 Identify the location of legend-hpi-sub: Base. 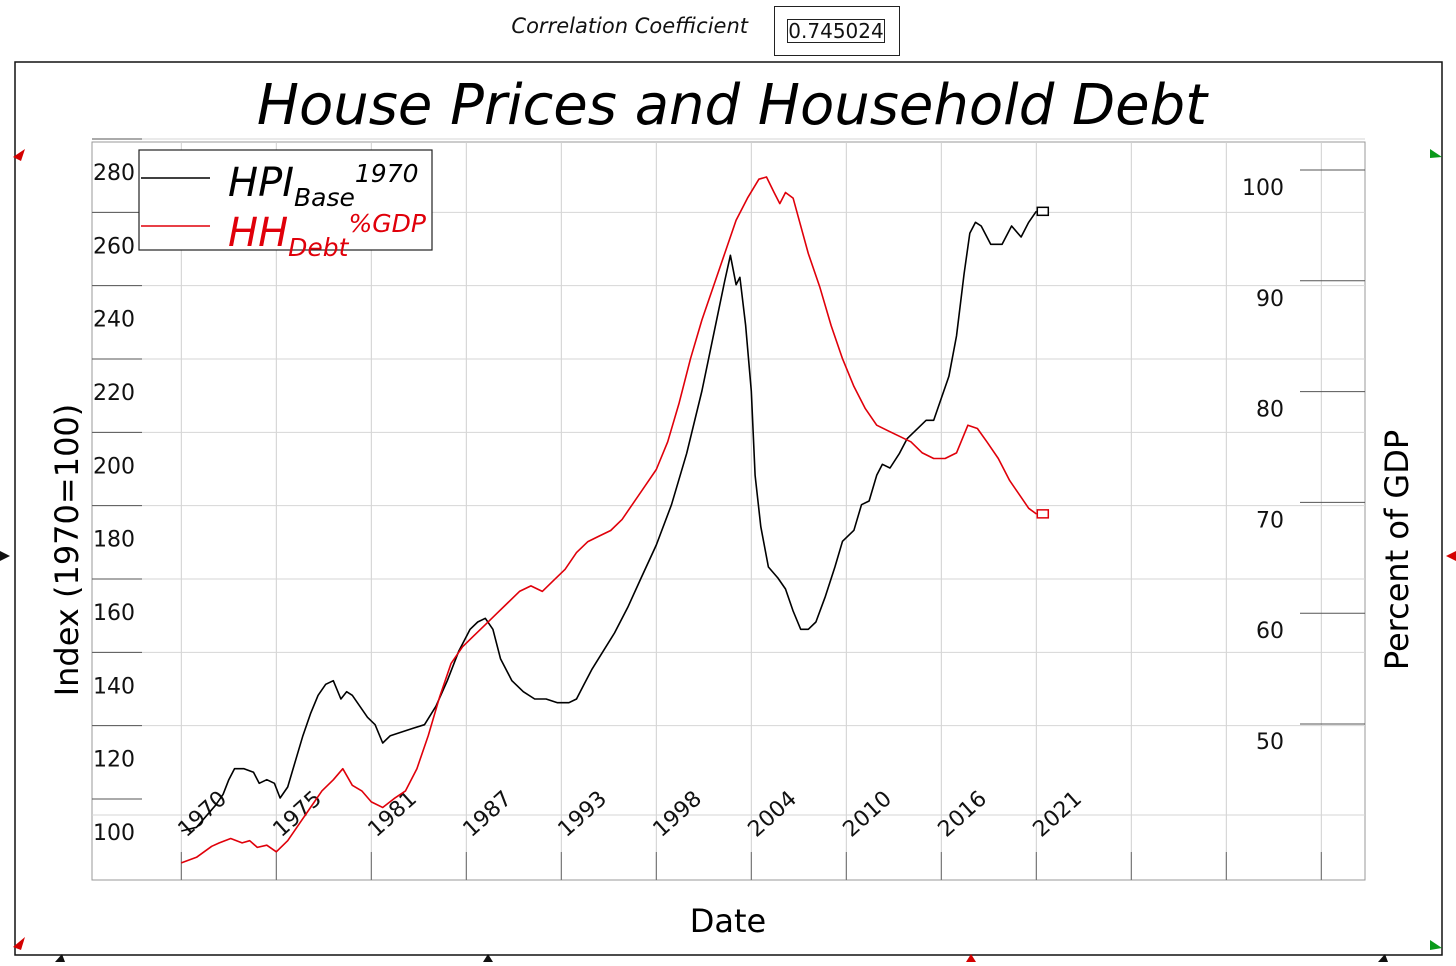
(324, 197).